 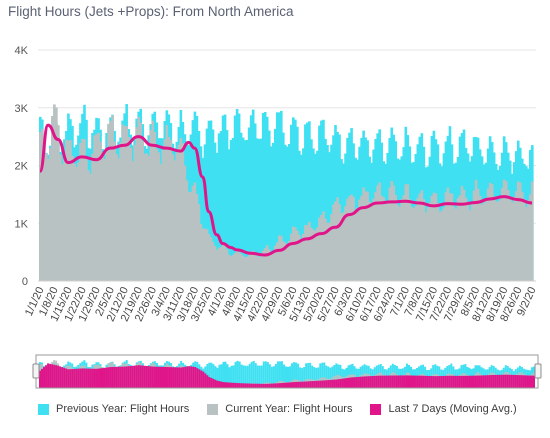 I want to click on legend-item-moving-average: Last 7 Days (Moving Avg.), so click(x=443, y=409).